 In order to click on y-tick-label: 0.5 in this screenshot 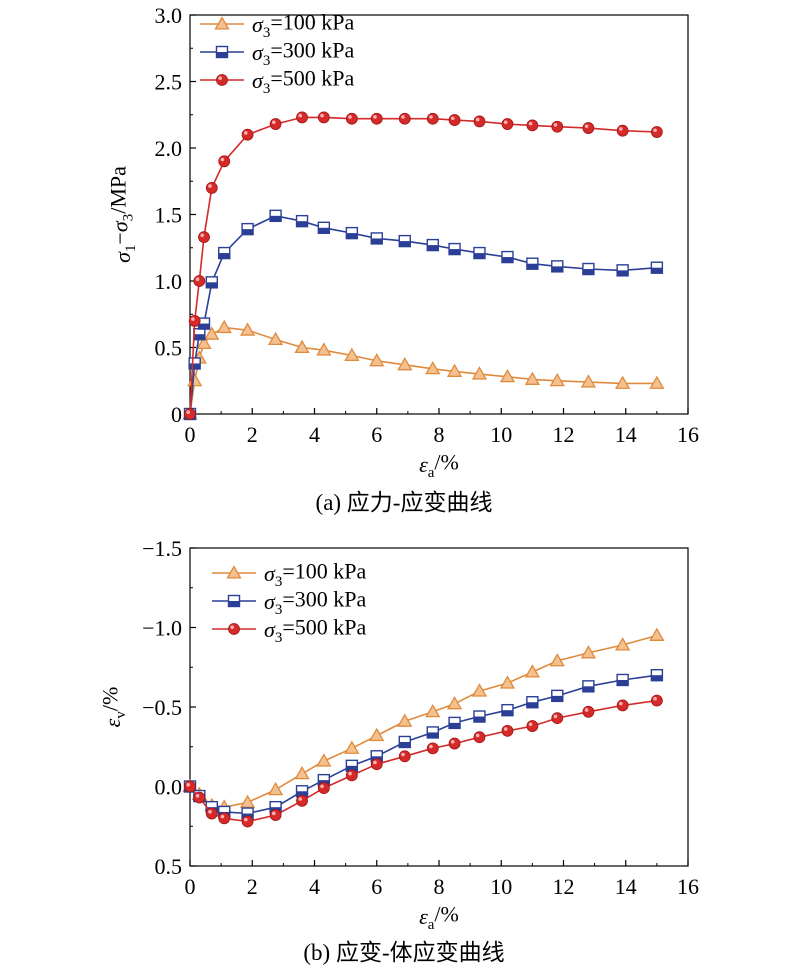, I will do `click(169, 348)`.